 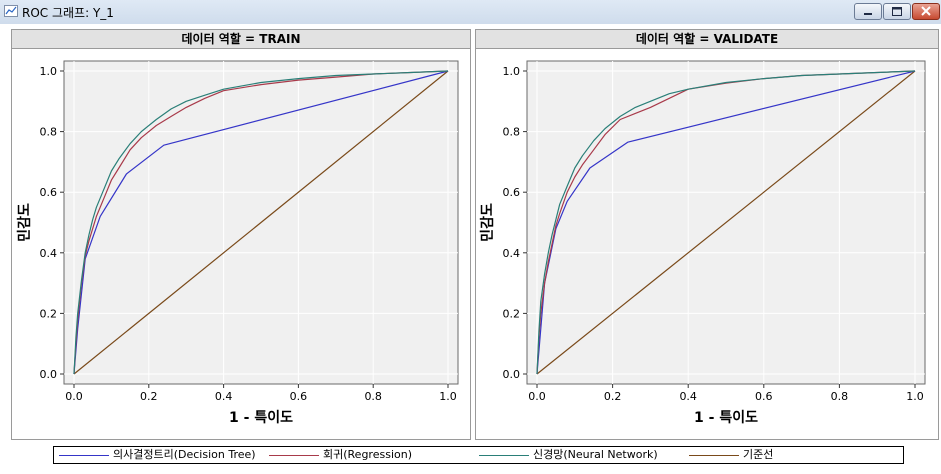 I want to click on legend-label: 의사결정트리(Decision Tree), so click(x=184, y=454).